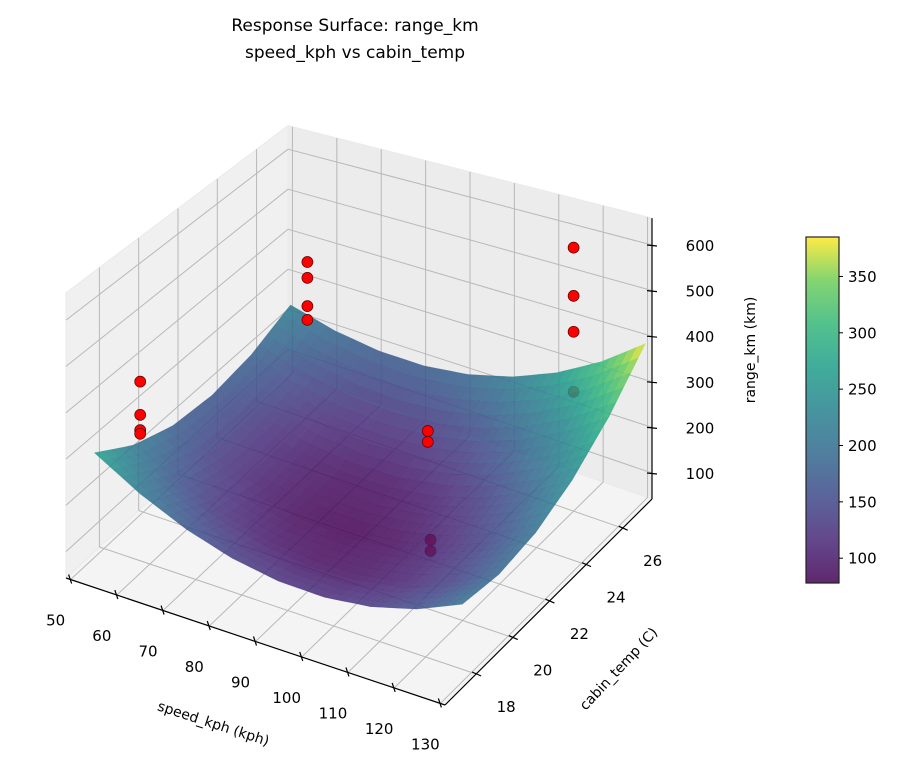 The width and height of the screenshot is (909, 775). Describe the element at coordinates (862, 333) in the screenshot. I see `colorbar-tick-label: 300` at that location.